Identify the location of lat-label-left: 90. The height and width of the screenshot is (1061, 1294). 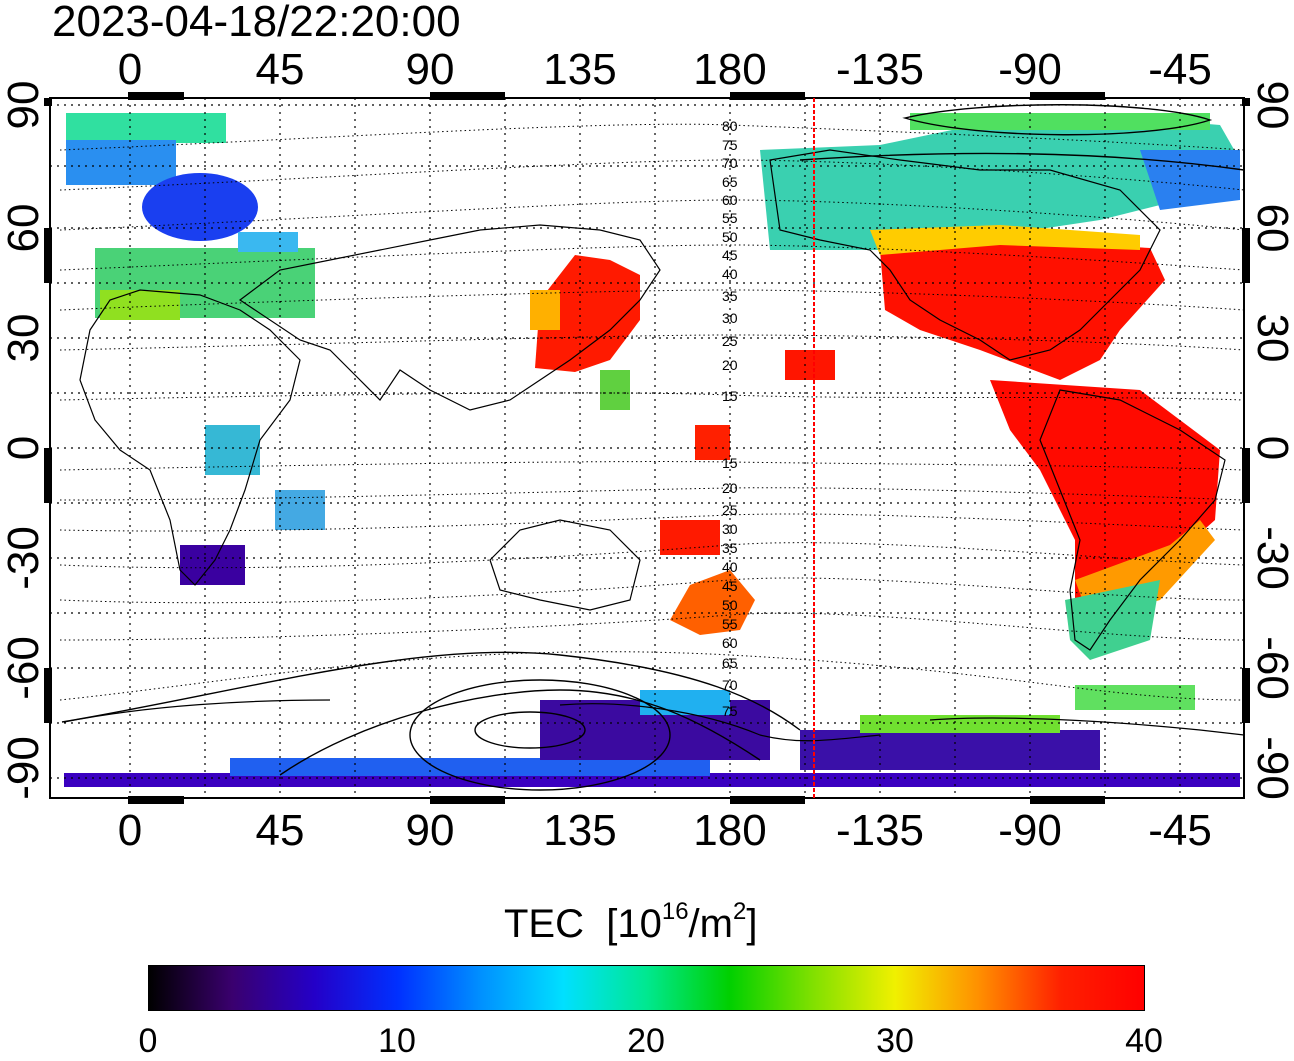
(24, 105).